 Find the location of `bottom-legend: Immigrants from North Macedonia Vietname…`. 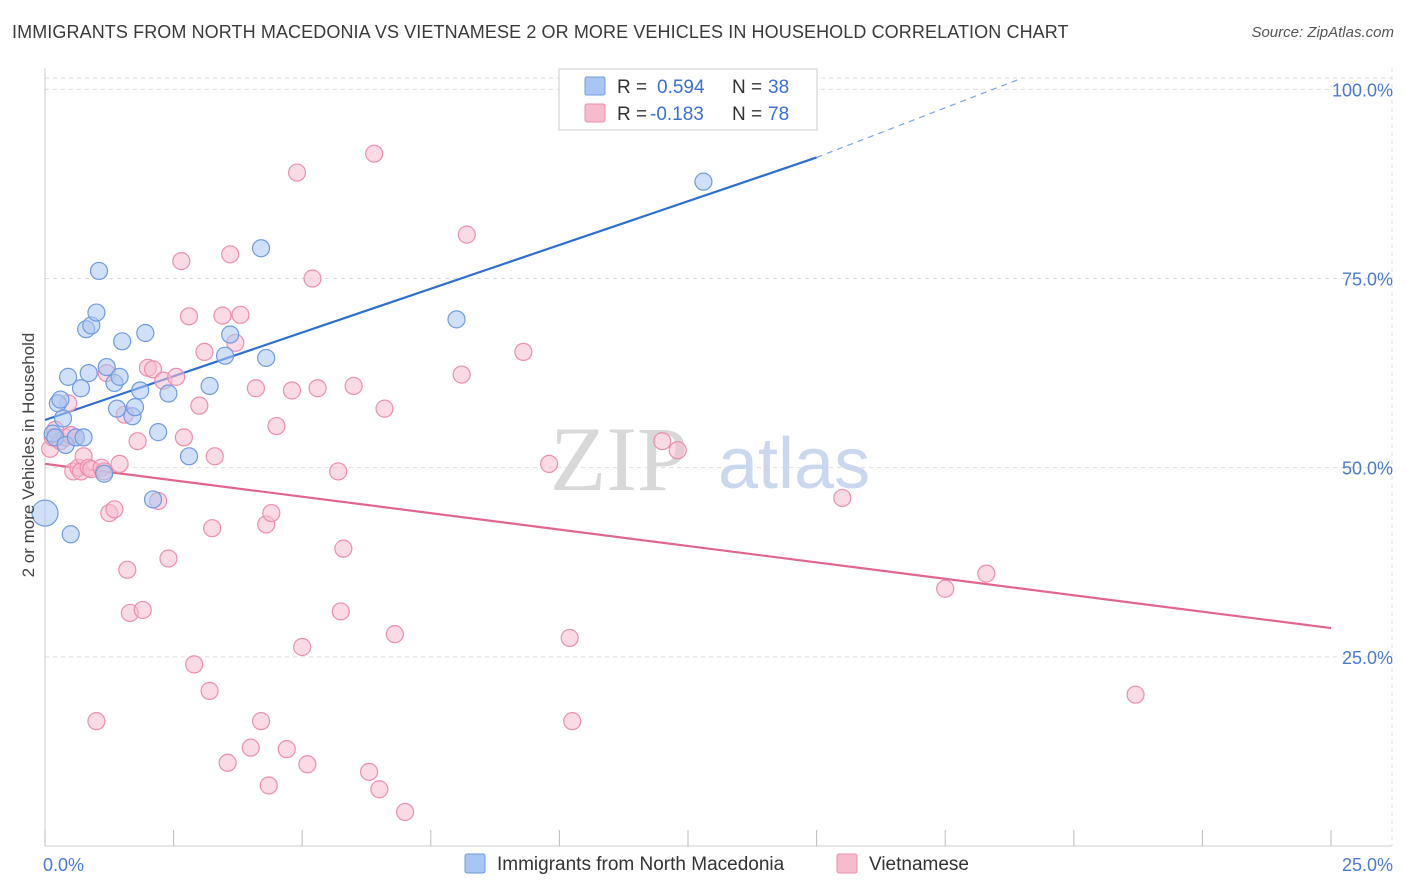

bottom-legend: Immigrants from North Macedonia Vietname… is located at coordinates (716, 864).